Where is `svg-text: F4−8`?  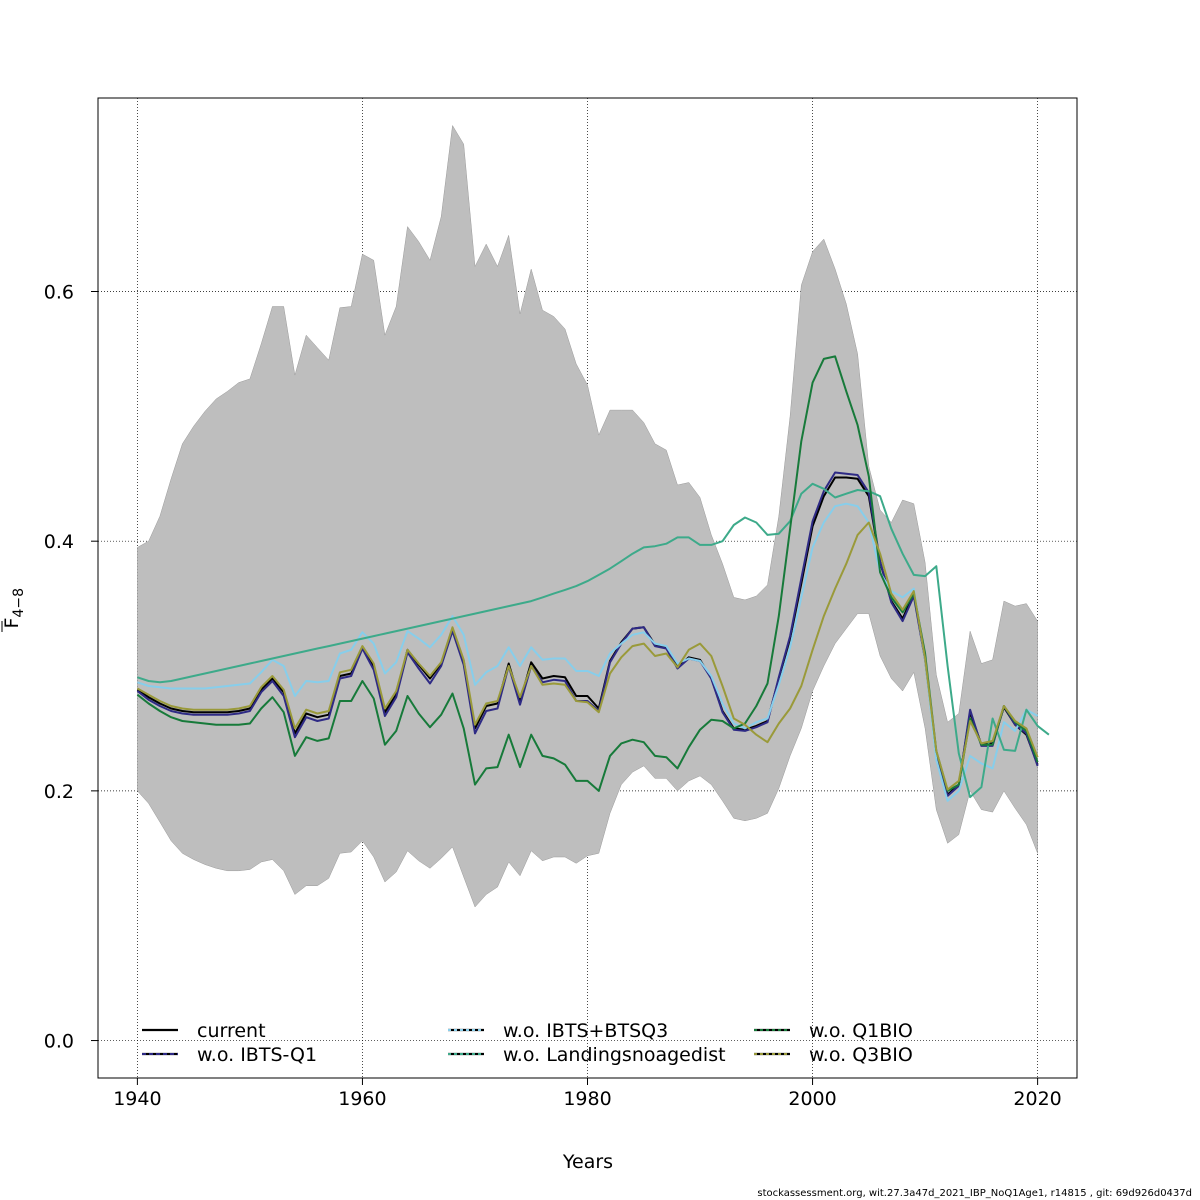
svg-text: F4−8 is located at coordinates (14, 608).